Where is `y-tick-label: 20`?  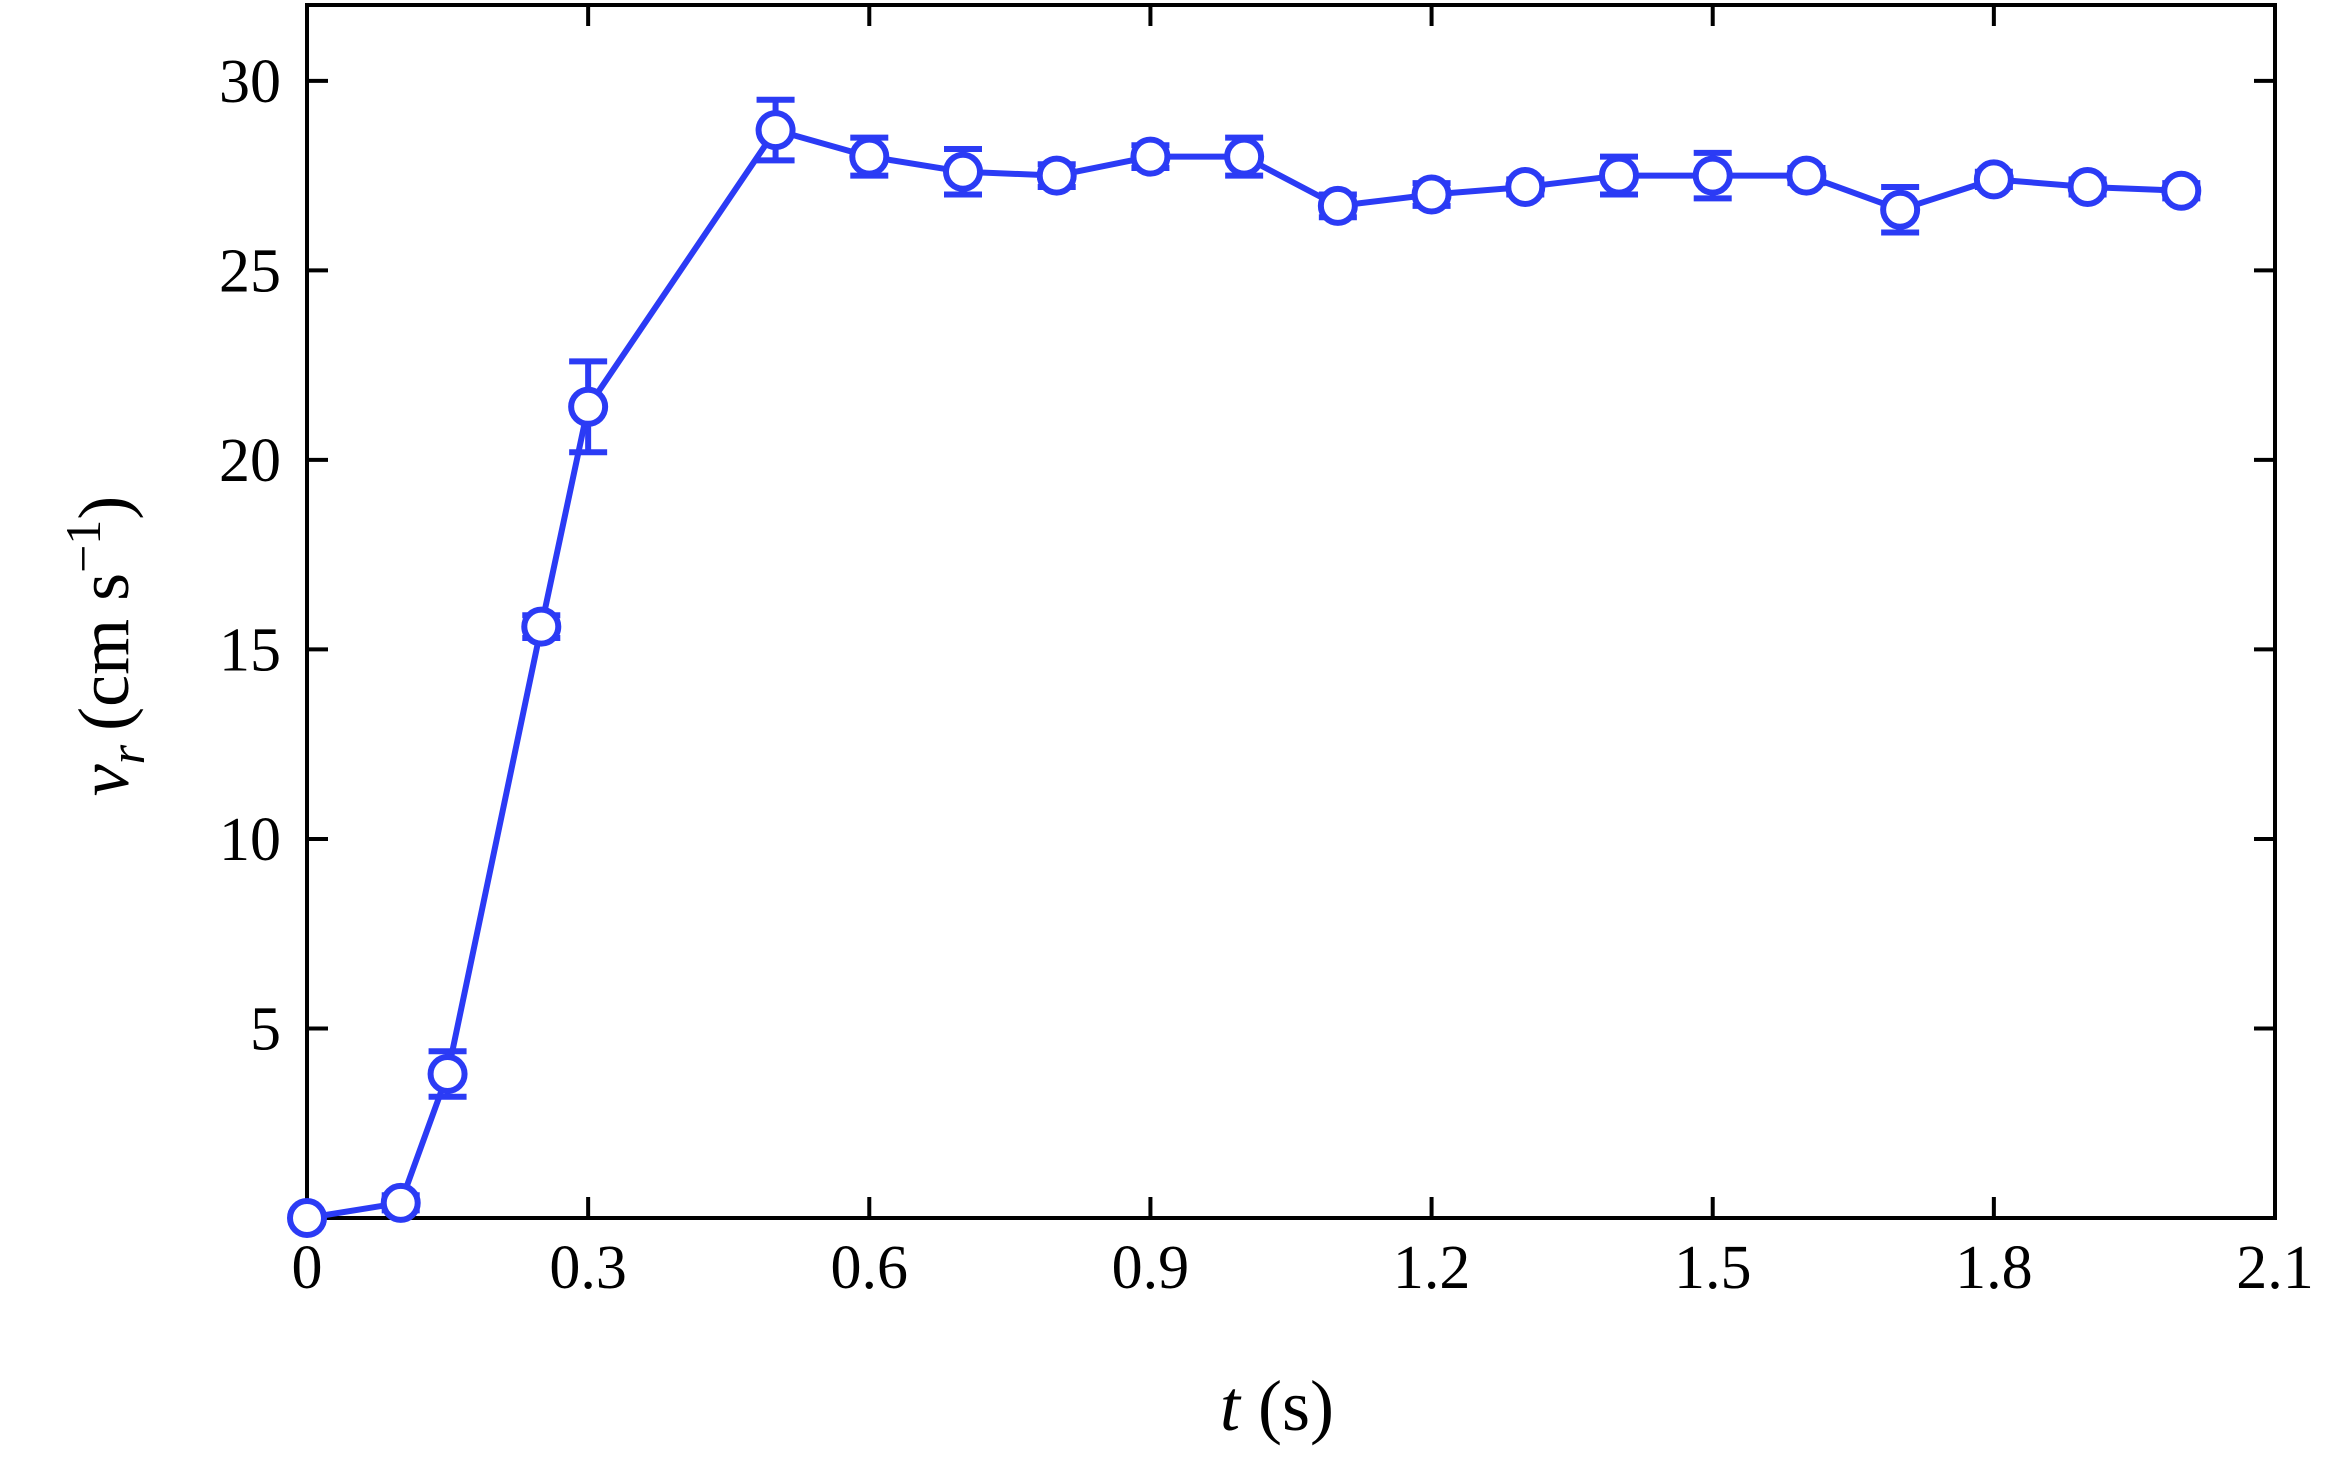 y-tick-label: 20 is located at coordinates (250, 461).